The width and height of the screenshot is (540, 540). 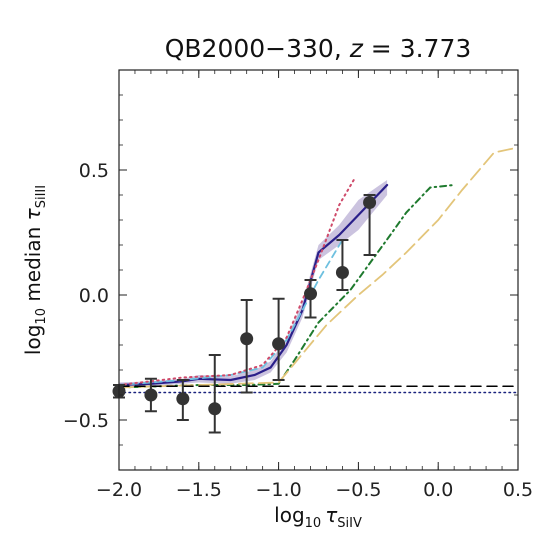 What do you see at coordinates (438, 490) in the screenshot?
I see `x-tick-label: 0.0` at bounding box center [438, 490].